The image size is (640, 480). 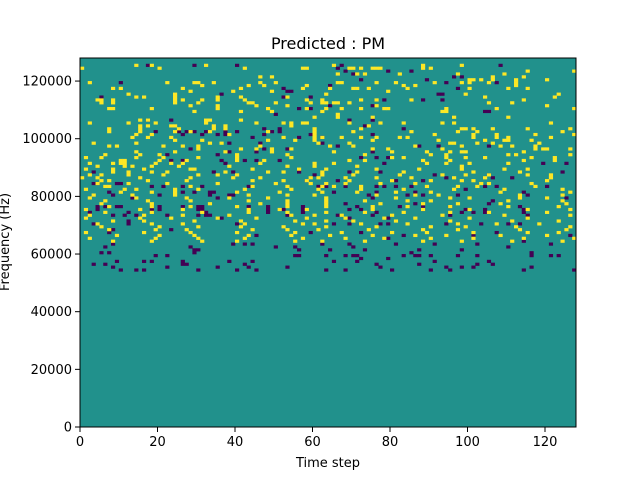 I want to click on y-tick-label: 40000, so click(x=51, y=312).